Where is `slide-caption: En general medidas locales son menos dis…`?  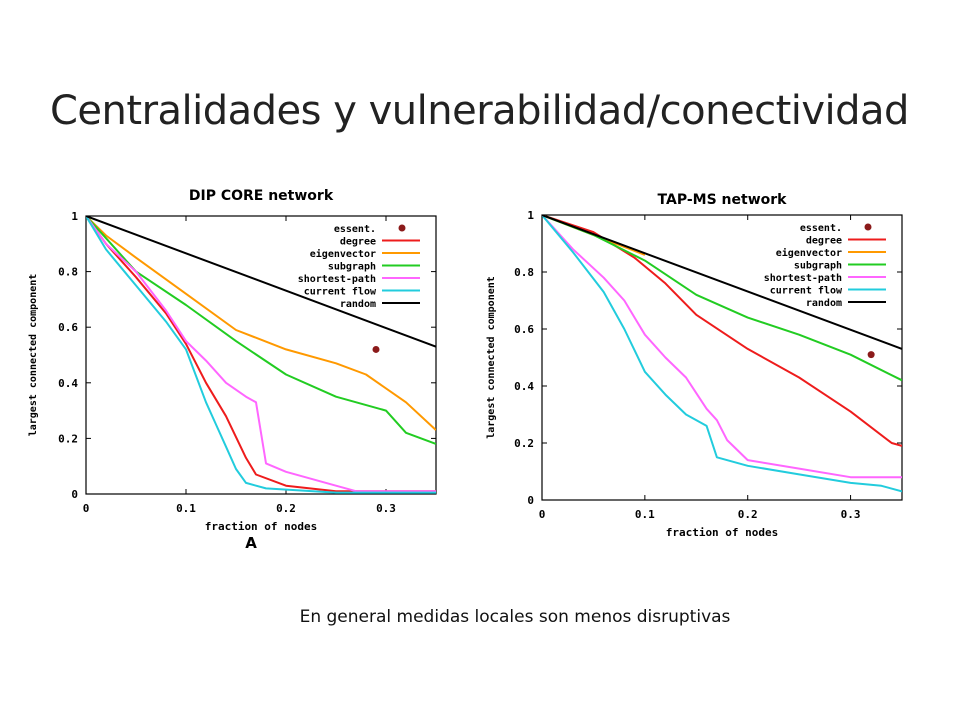 slide-caption: En general medidas locales son menos dis… is located at coordinates (515, 617).